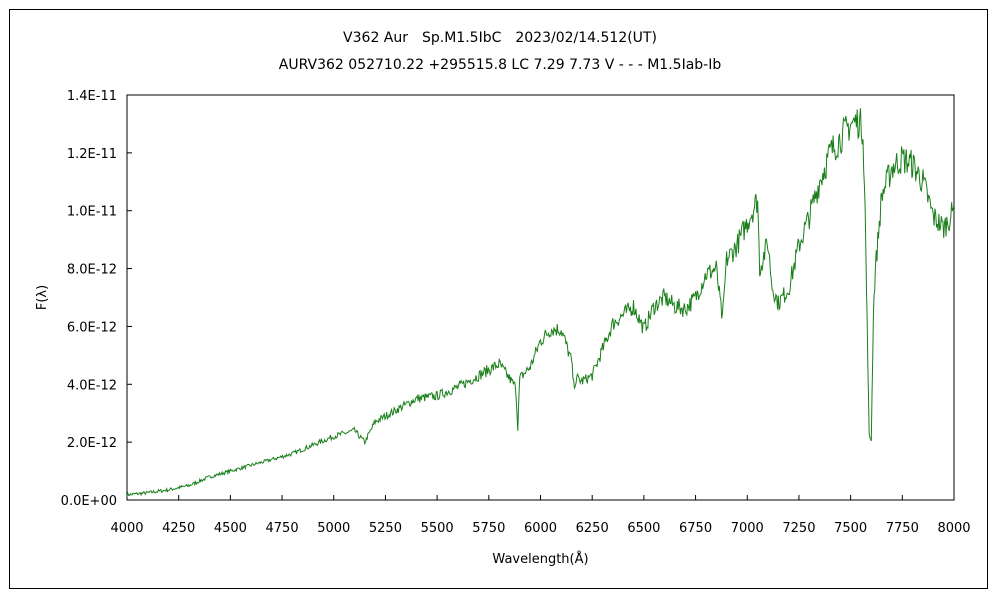 The image size is (1000, 600). Describe the element at coordinates (92, 212) in the screenshot. I see `y-tick-label: 1.0E-11` at that location.